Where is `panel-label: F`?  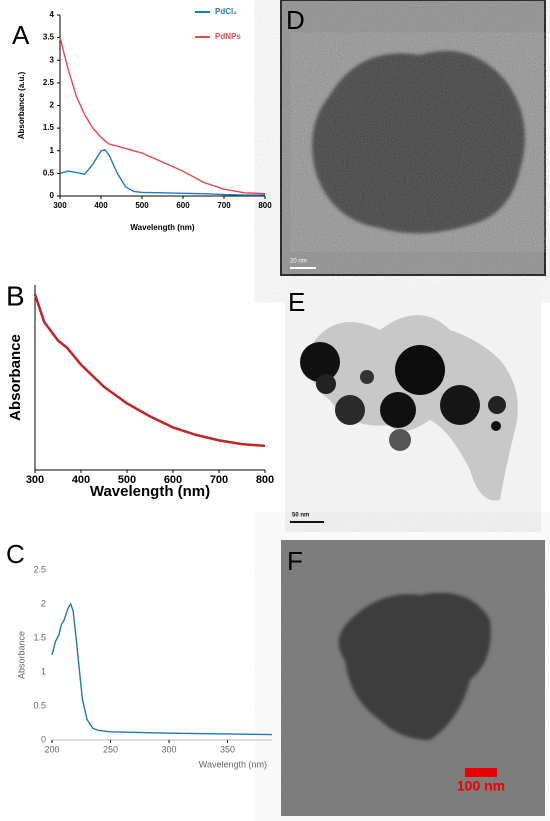 panel-label: F is located at coordinates (295, 561).